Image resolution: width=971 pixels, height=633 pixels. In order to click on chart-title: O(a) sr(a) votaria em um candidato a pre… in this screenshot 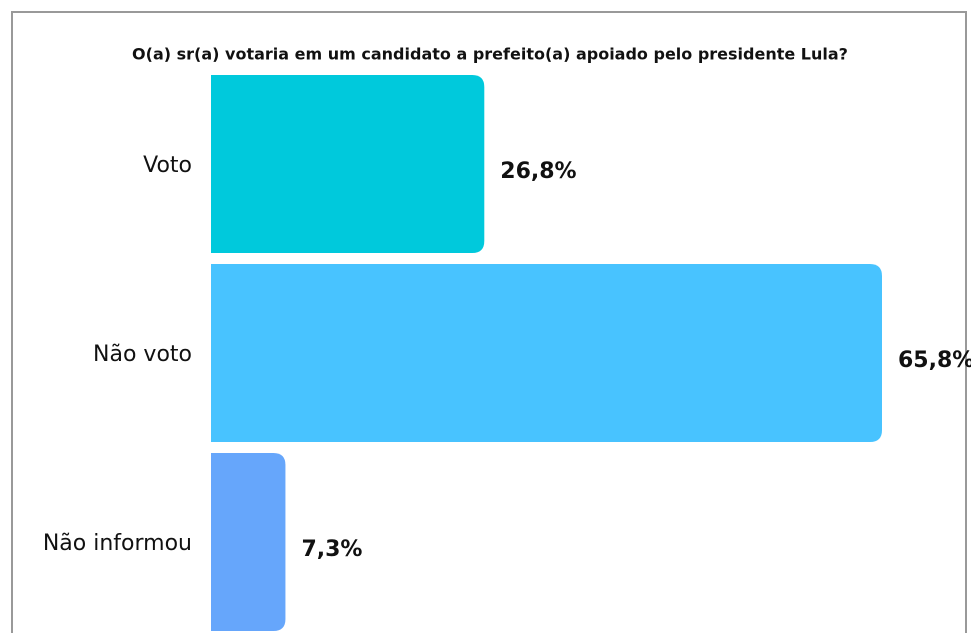, I will do `click(490, 54)`.